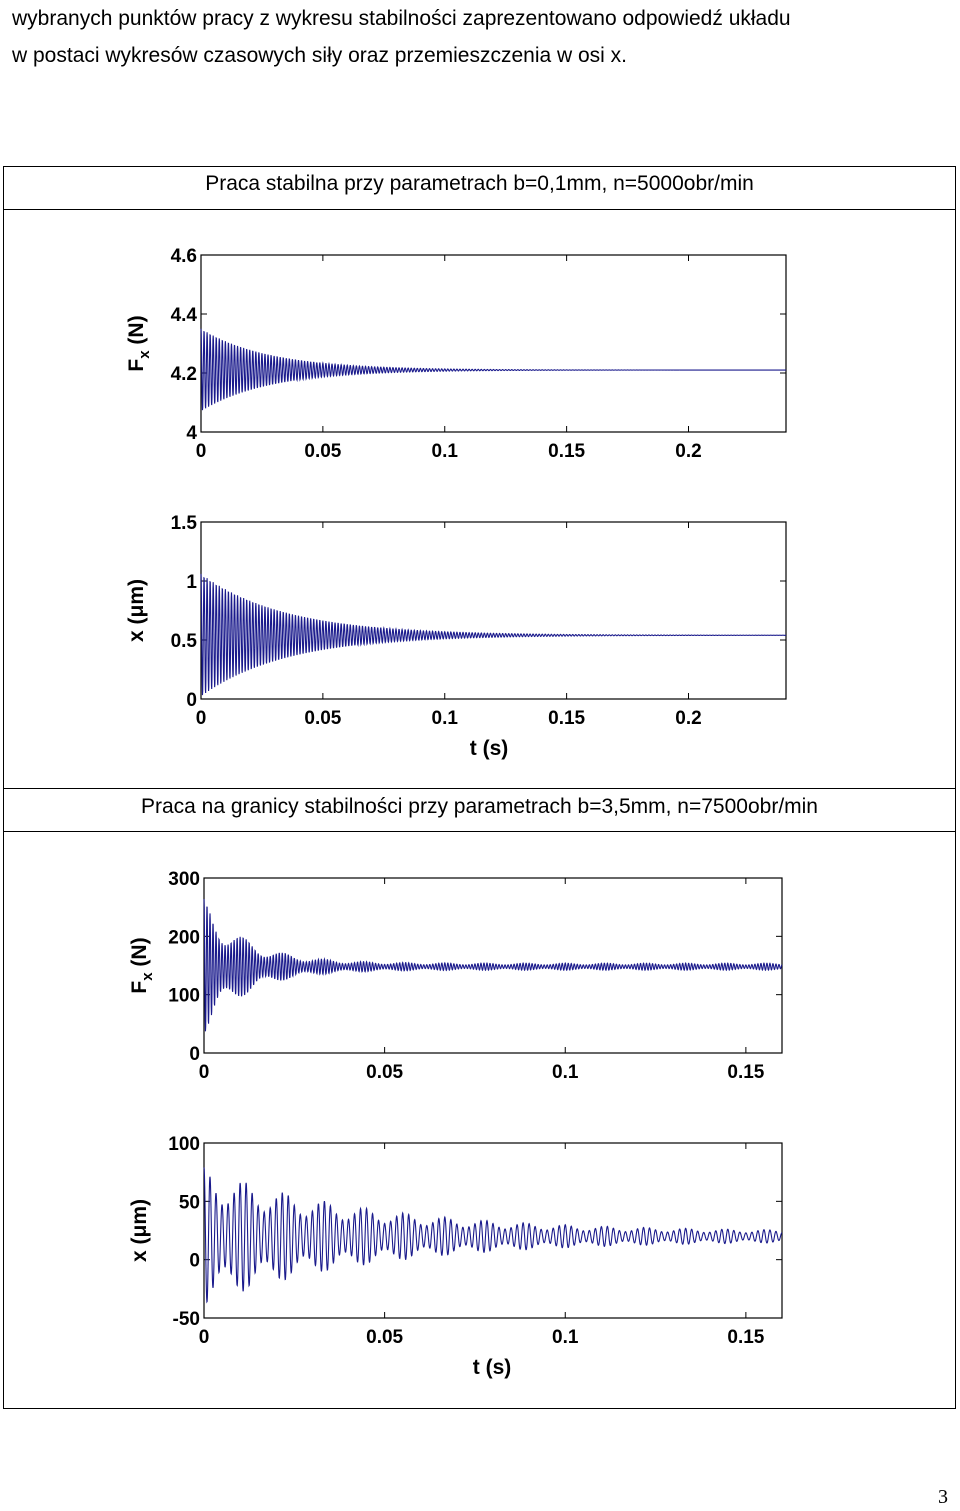 Image resolution: width=960 pixels, height=1511 pixels. Describe the element at coordinates (184, 374) in the screenshot. I see `y-tick-label: 4.2` at that location.